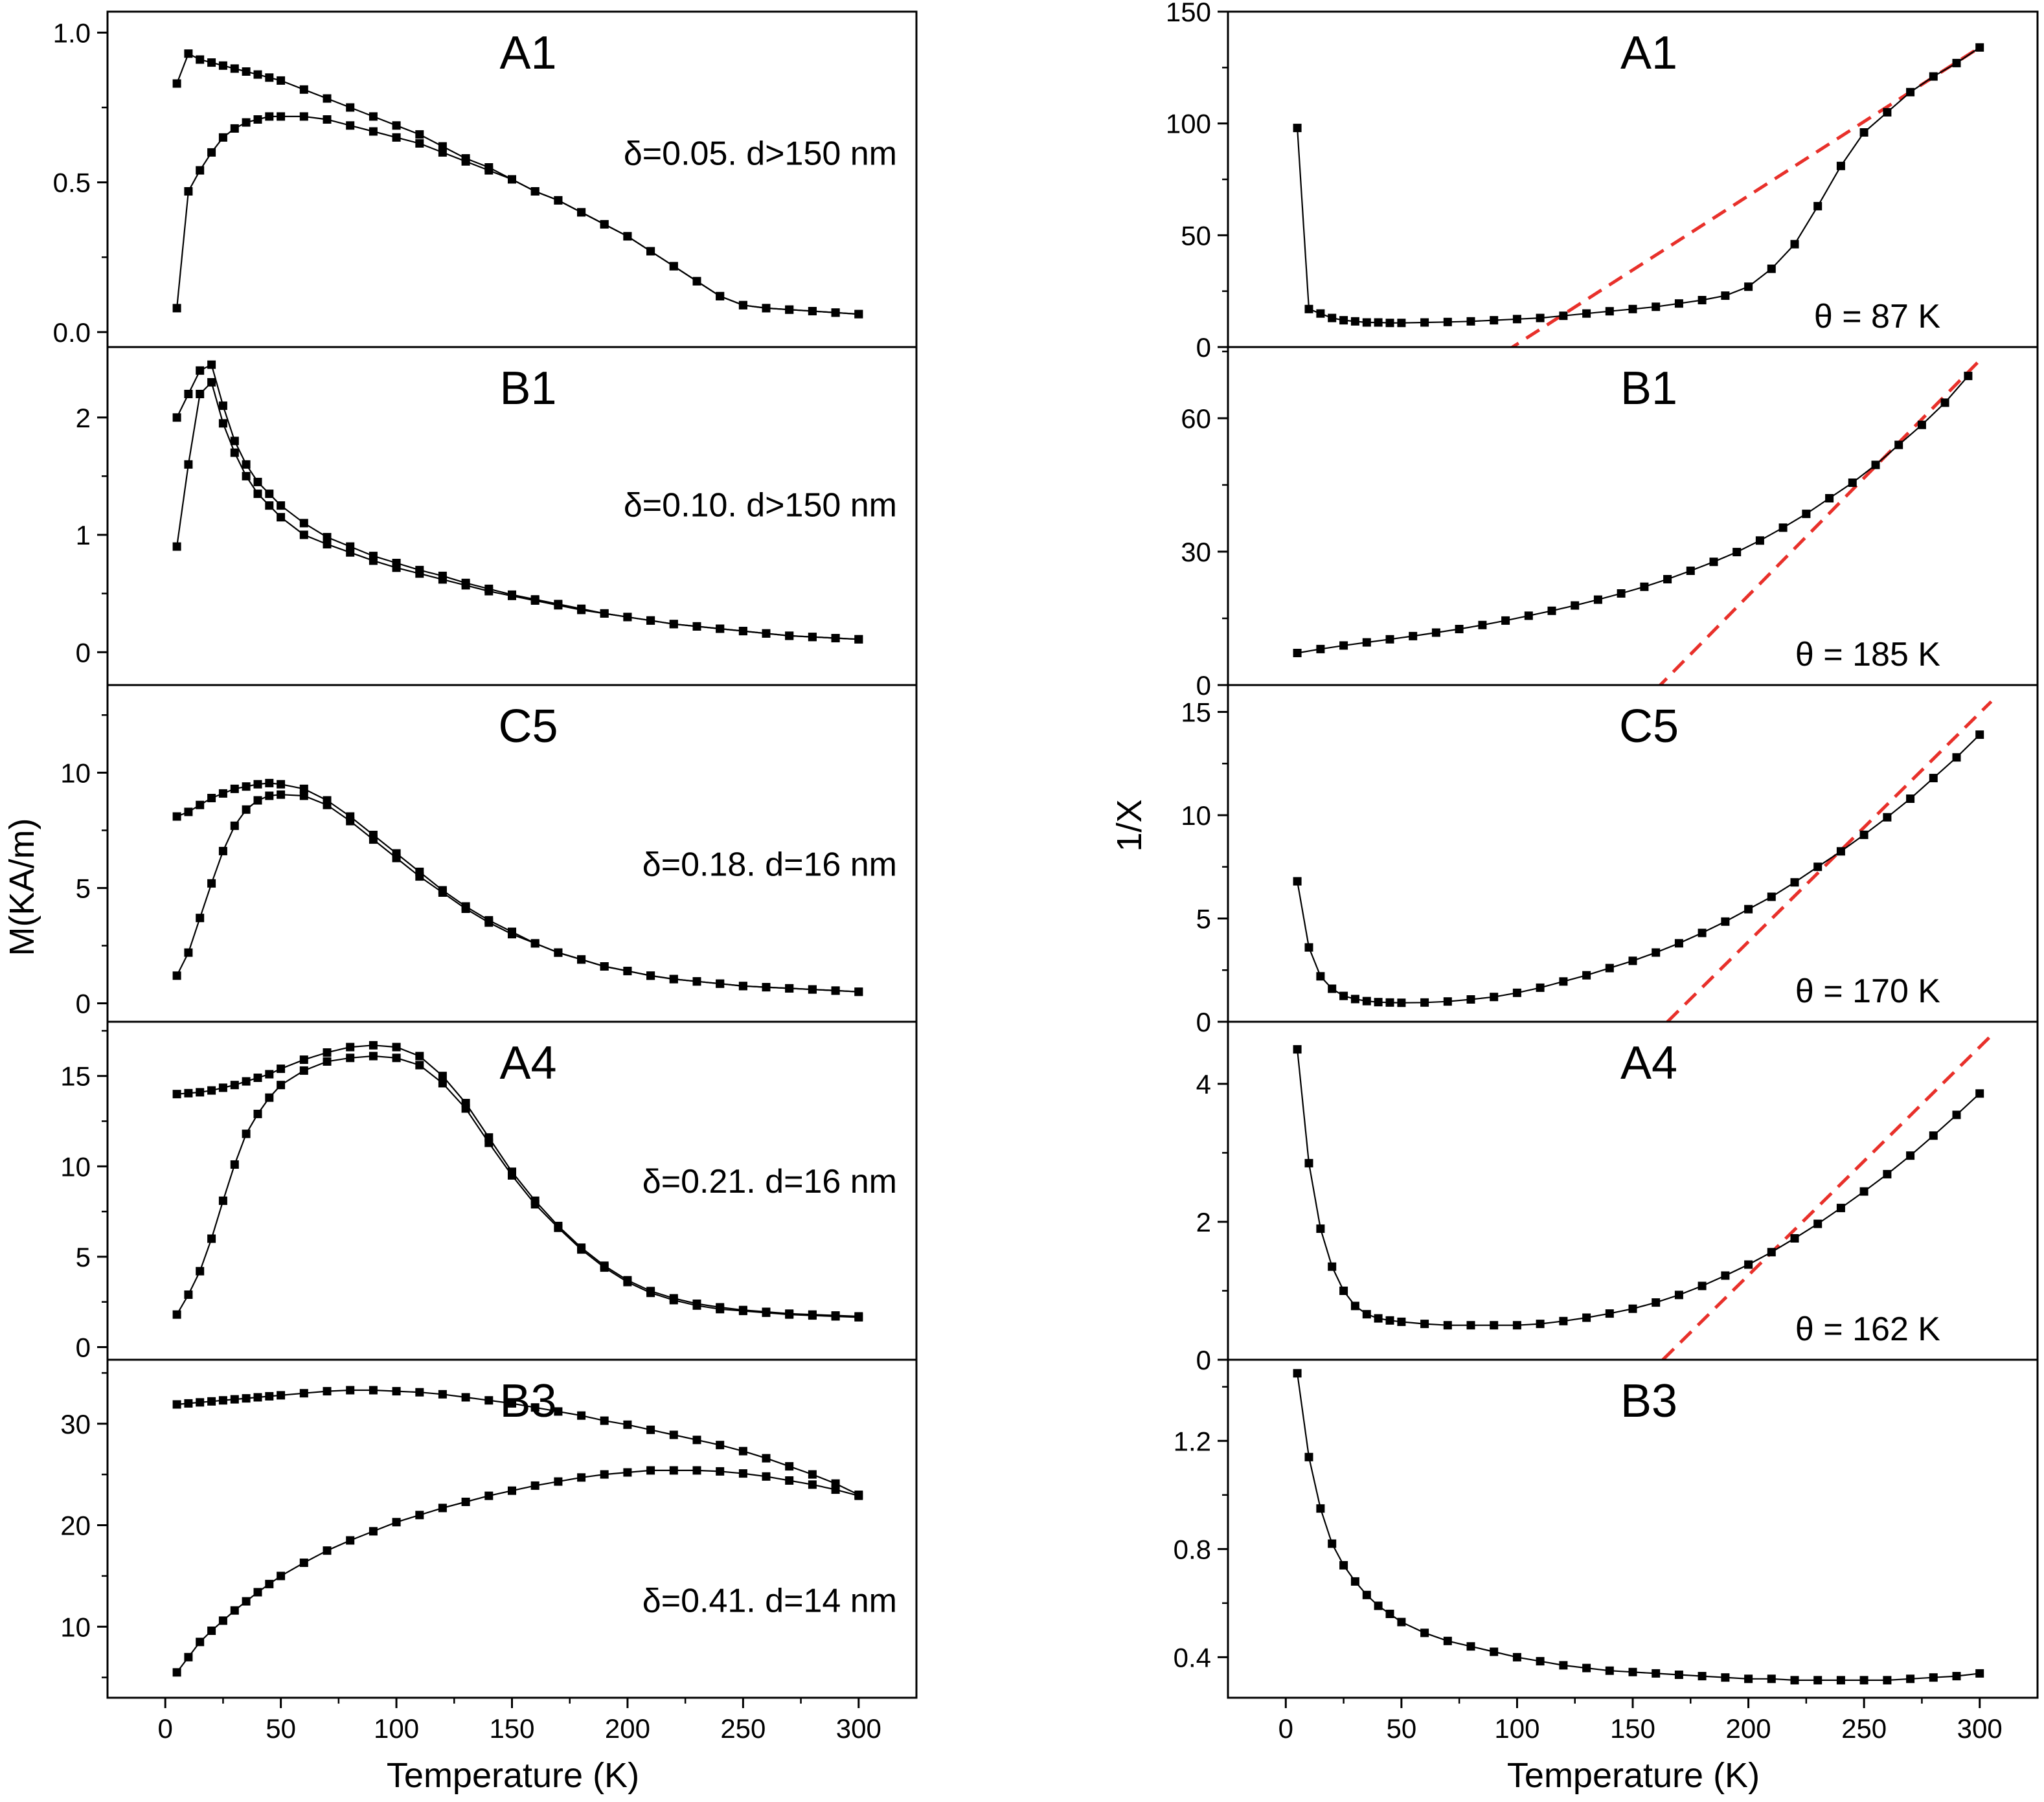  Describe the element at coordinates (517, 888) in the screenshot. I see `plot-area` at that location.